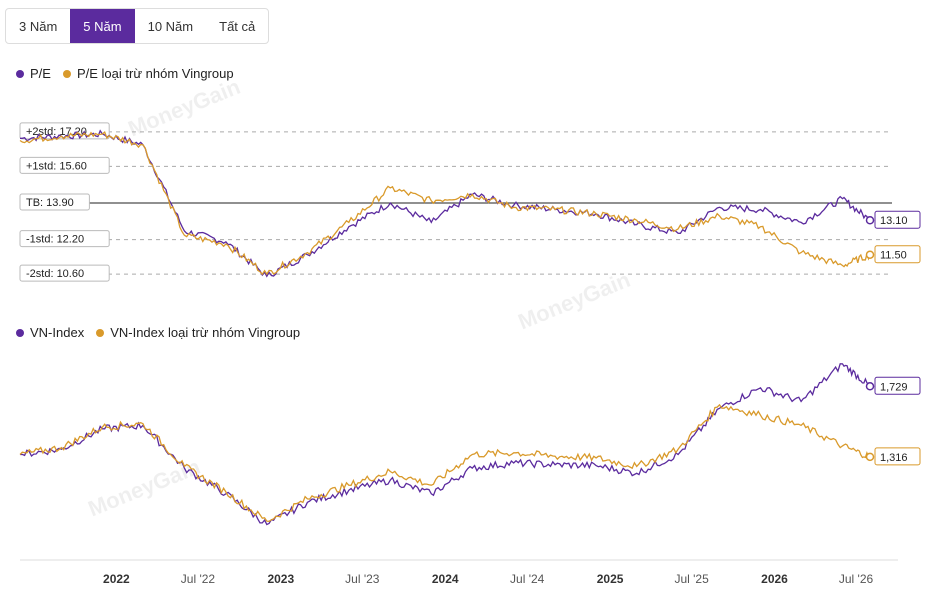 The image size is (936, 600). I want to click on x-tick-label: Jul '24, so click(527, 579).